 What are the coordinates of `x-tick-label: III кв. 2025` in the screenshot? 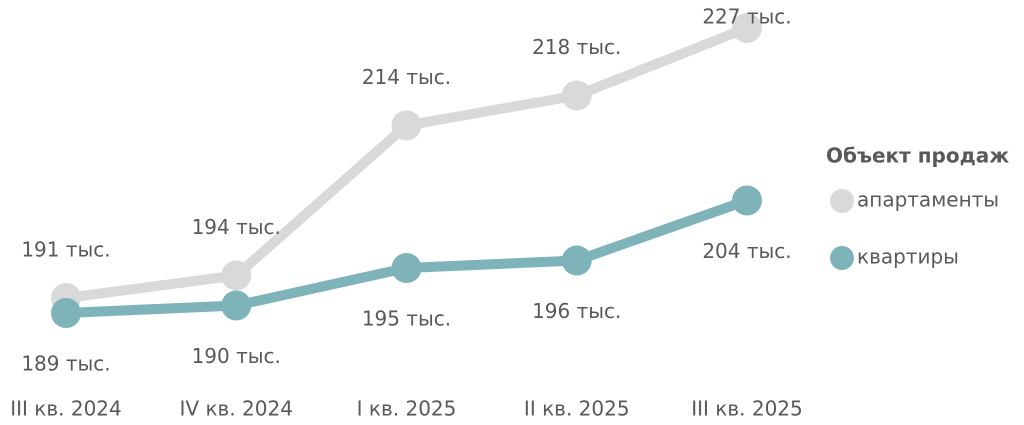 It's located at (747, 409).